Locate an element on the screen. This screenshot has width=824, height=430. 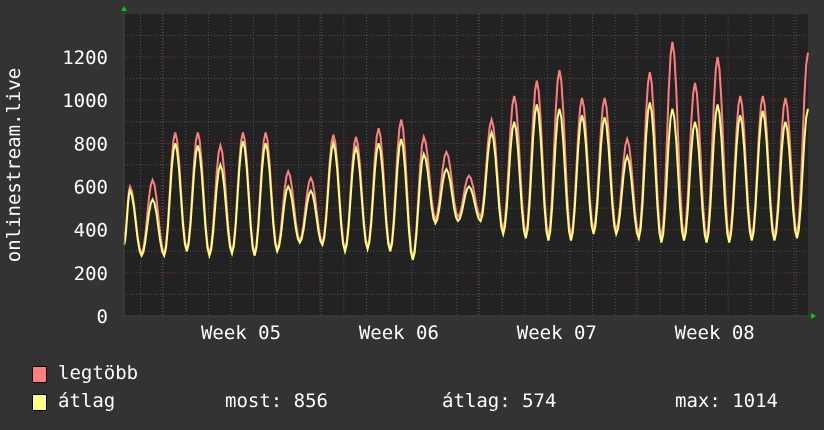
y-tick-label: 1000 is located at coordinates (85, 101).